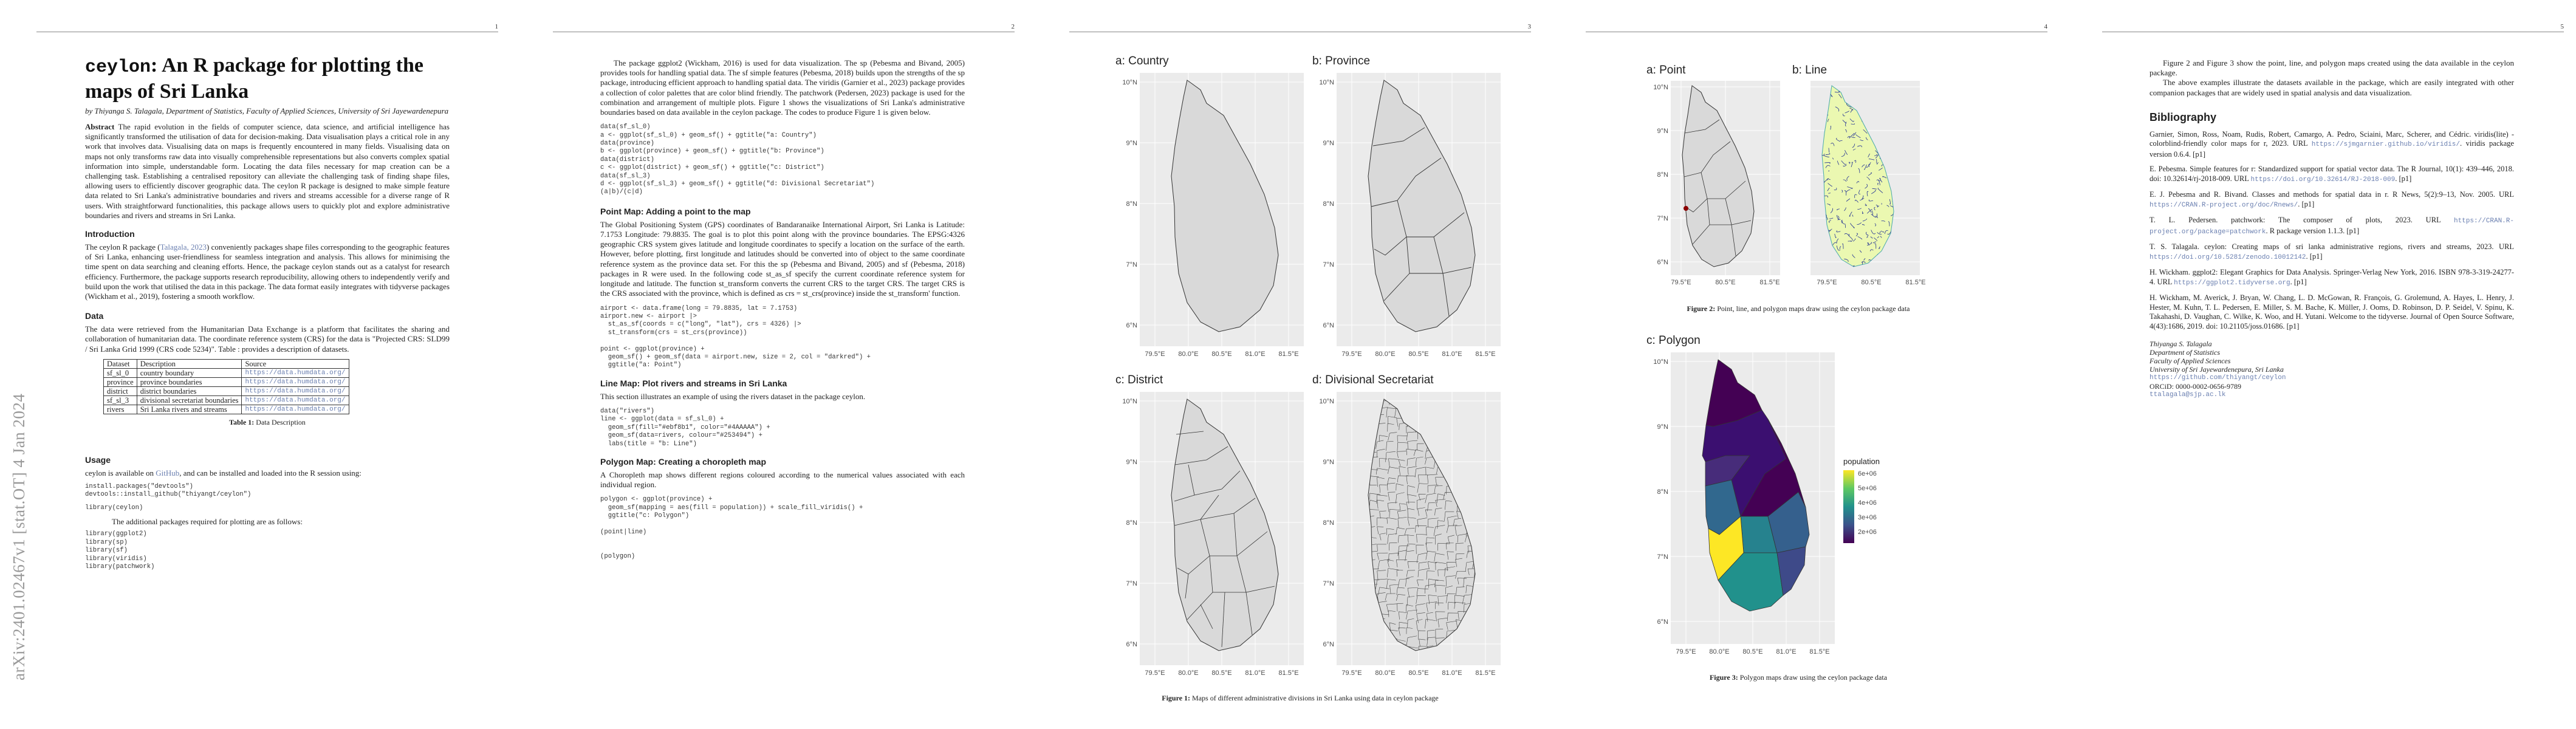  I want to click on panel-title: c: Polygon, so click(1673, 341).